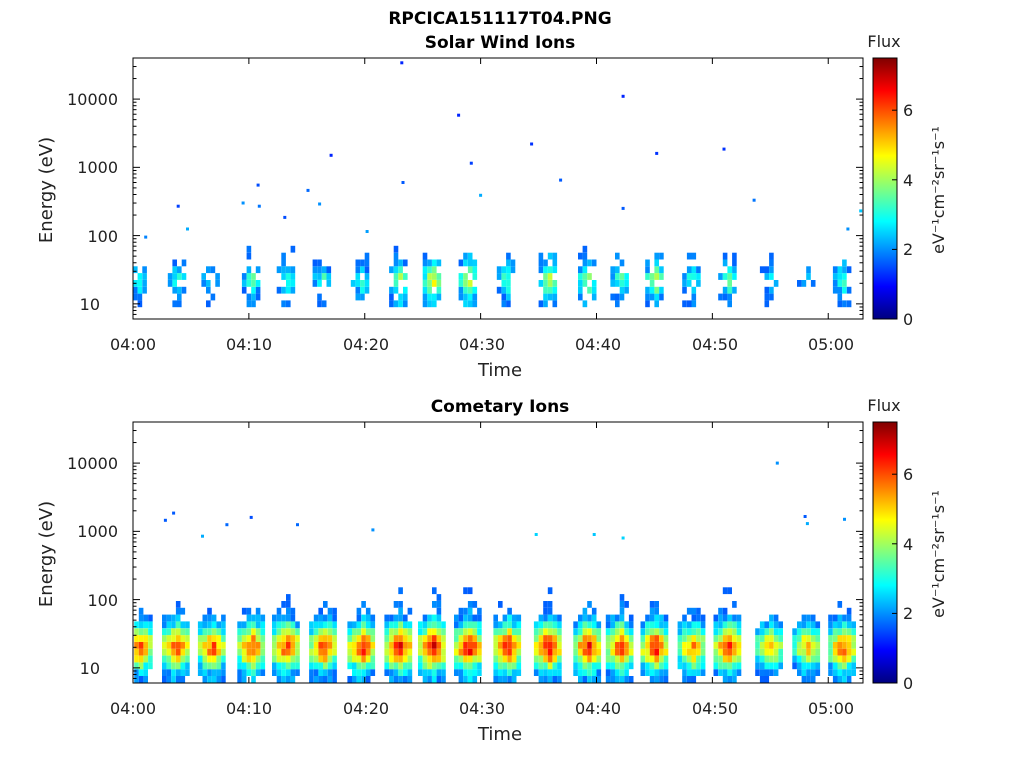 Image resolution: width=1024 pixels, height=768 pixels. Describe the element at coordinates (715, 708) in the screenshot. I see `x-tick-label: 04:50` at that location.